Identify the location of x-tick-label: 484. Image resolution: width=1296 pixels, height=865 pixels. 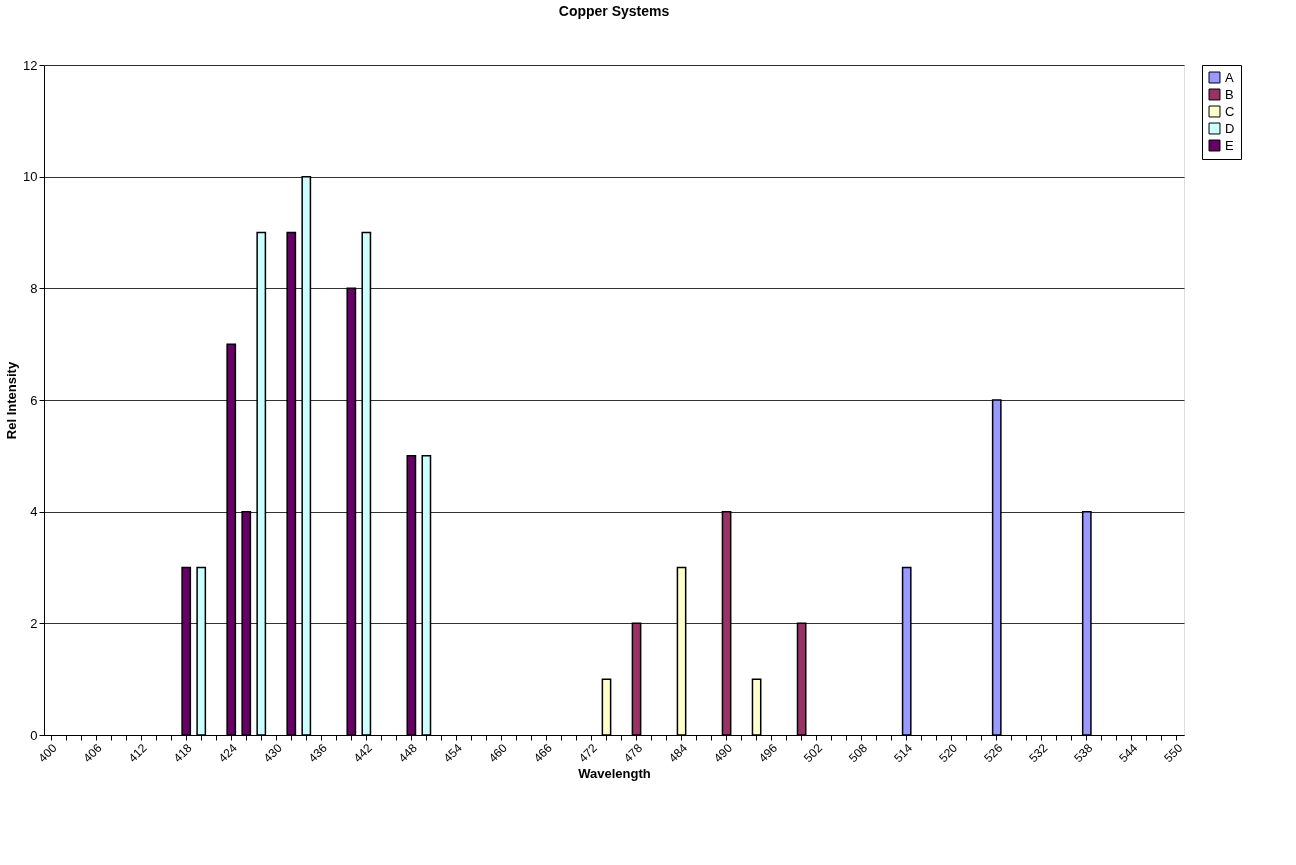
(678, 753).